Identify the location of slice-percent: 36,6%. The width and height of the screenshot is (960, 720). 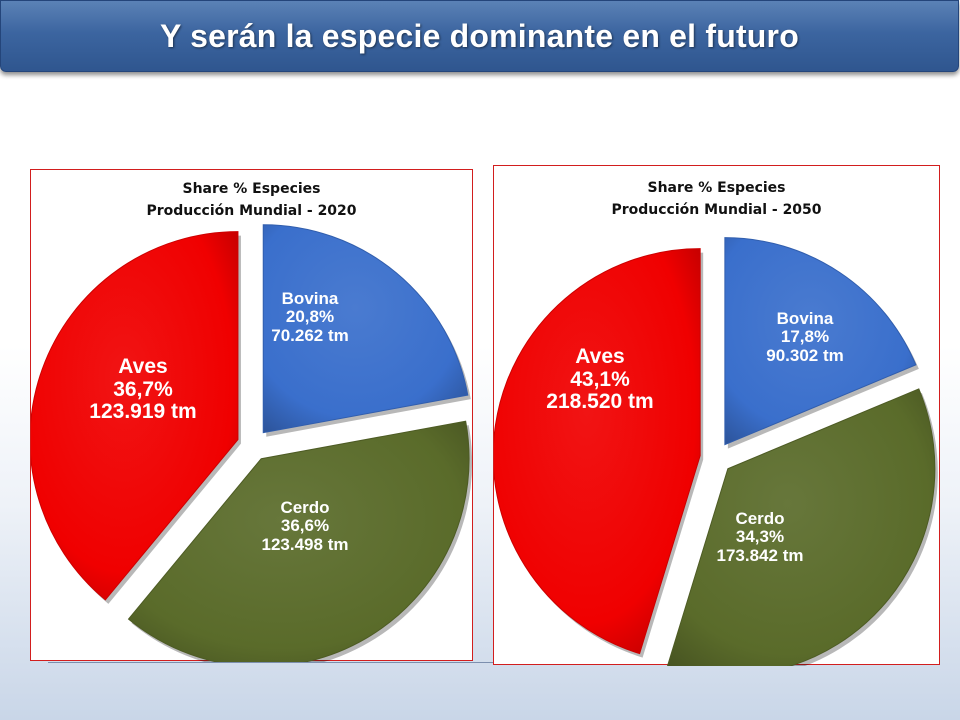
(305, 526).